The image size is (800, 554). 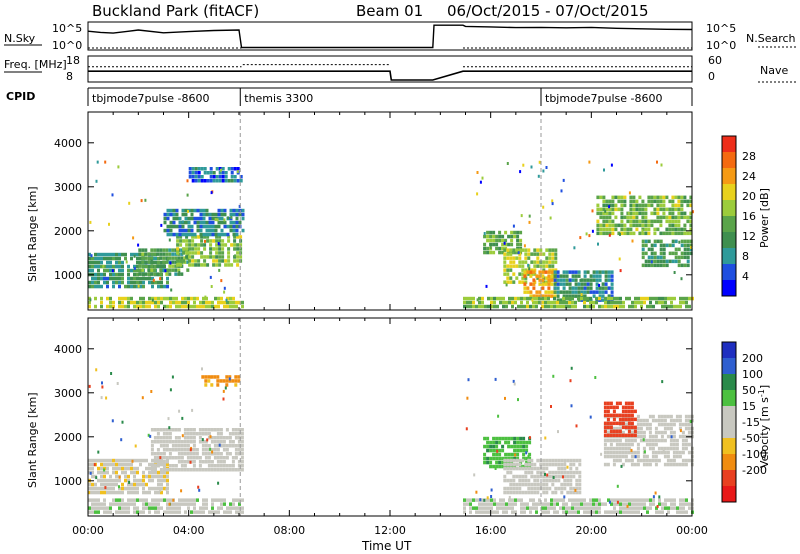 What do you see at coordinates (721, 45) in the screenshot?
I see `noise-right-tick-bottom: 10^0` at bounding box center [721, 45].